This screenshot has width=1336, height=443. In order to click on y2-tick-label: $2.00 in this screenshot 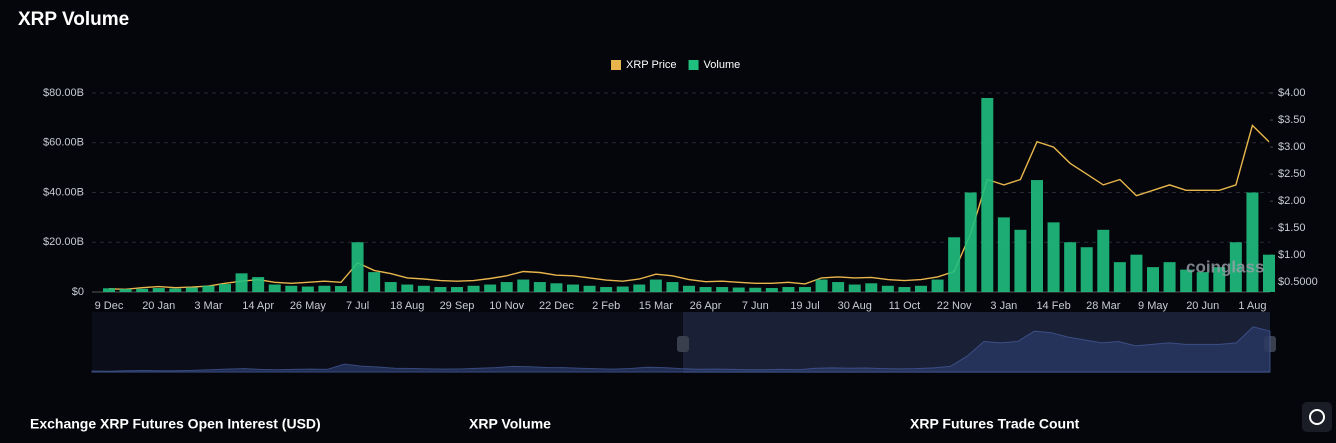, I will do `click(1292, 201)`.